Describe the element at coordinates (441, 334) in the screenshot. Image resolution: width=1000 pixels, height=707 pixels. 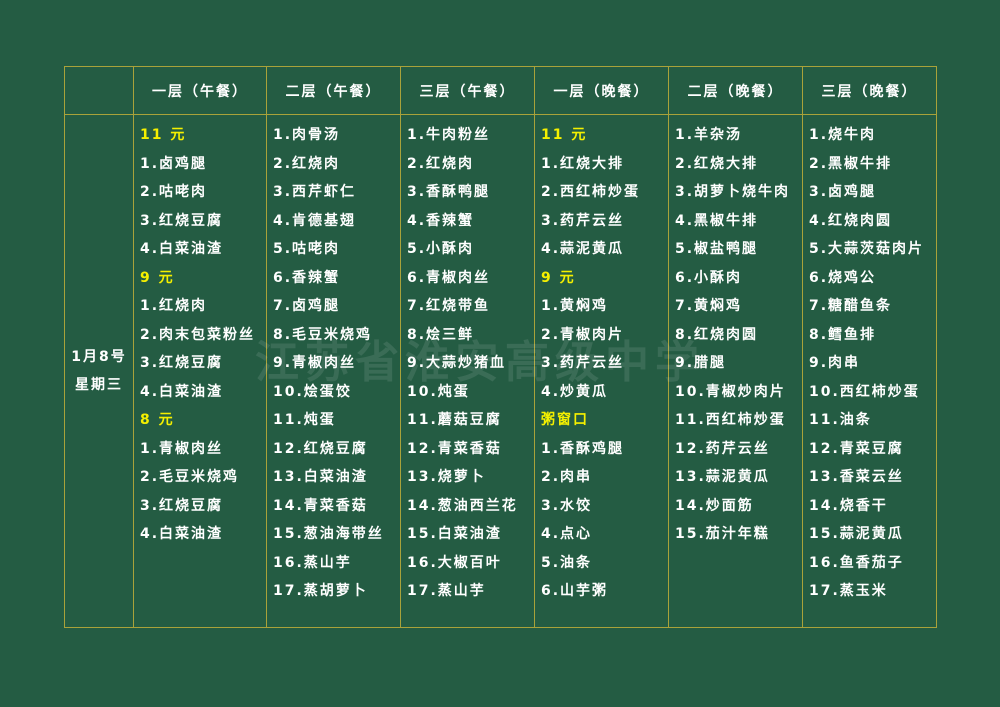
I see `menu-item: 8.烩三鲜` at that location.